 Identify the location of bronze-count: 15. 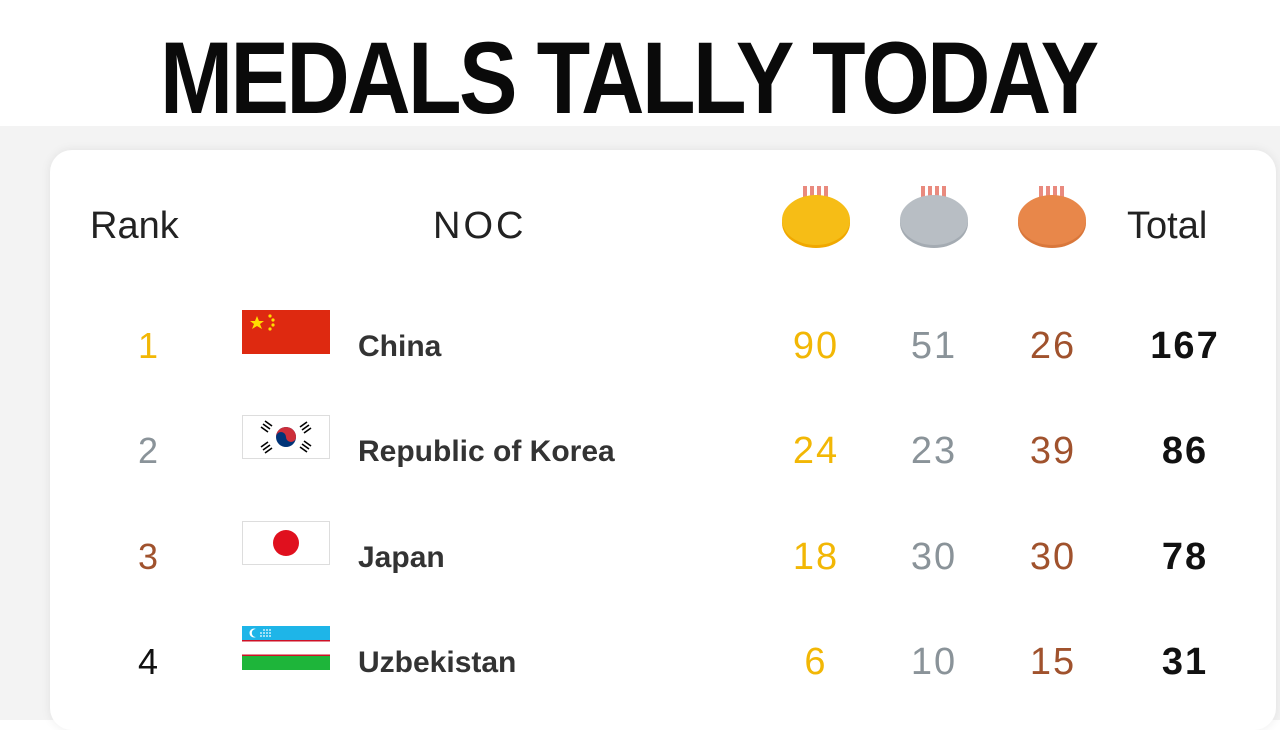
(1053, 662).